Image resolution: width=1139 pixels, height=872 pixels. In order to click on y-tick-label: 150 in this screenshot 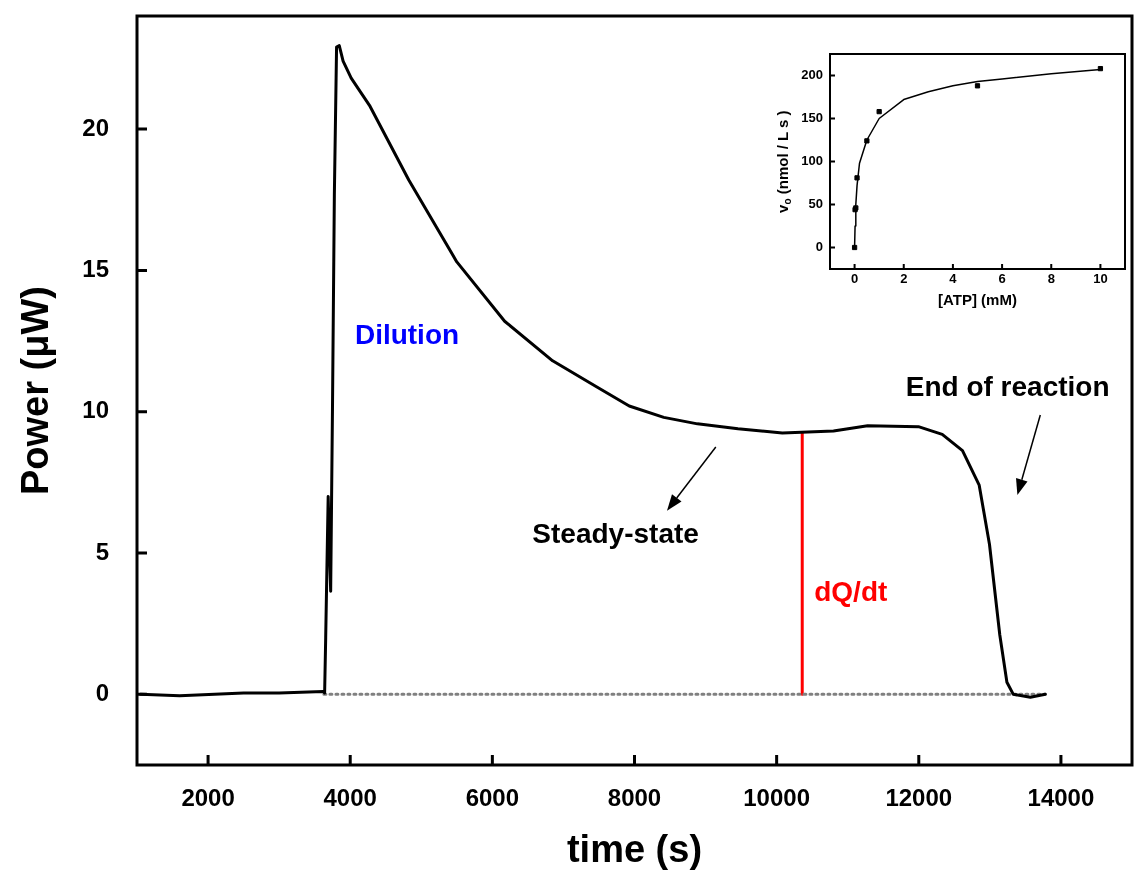, I will do `click(812, 118)`.